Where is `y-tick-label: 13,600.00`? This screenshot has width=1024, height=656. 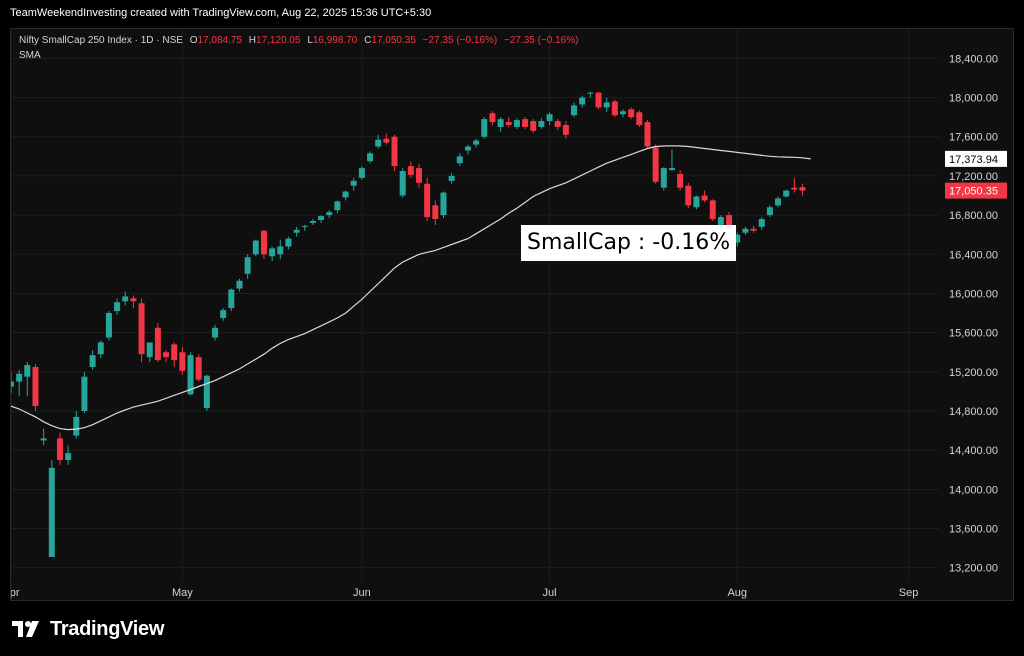
y-tick-label: 13,600.00 is located at coordinates (973, 530).